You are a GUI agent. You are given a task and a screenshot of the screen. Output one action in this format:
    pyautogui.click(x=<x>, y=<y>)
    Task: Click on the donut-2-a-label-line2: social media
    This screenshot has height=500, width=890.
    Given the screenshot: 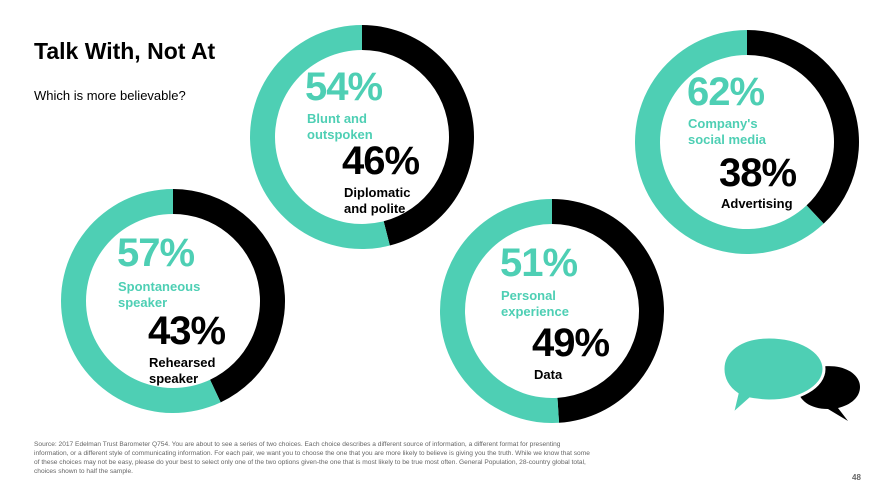 What is the action you would take?
    pyautogui.click(x=727, y=139)
    